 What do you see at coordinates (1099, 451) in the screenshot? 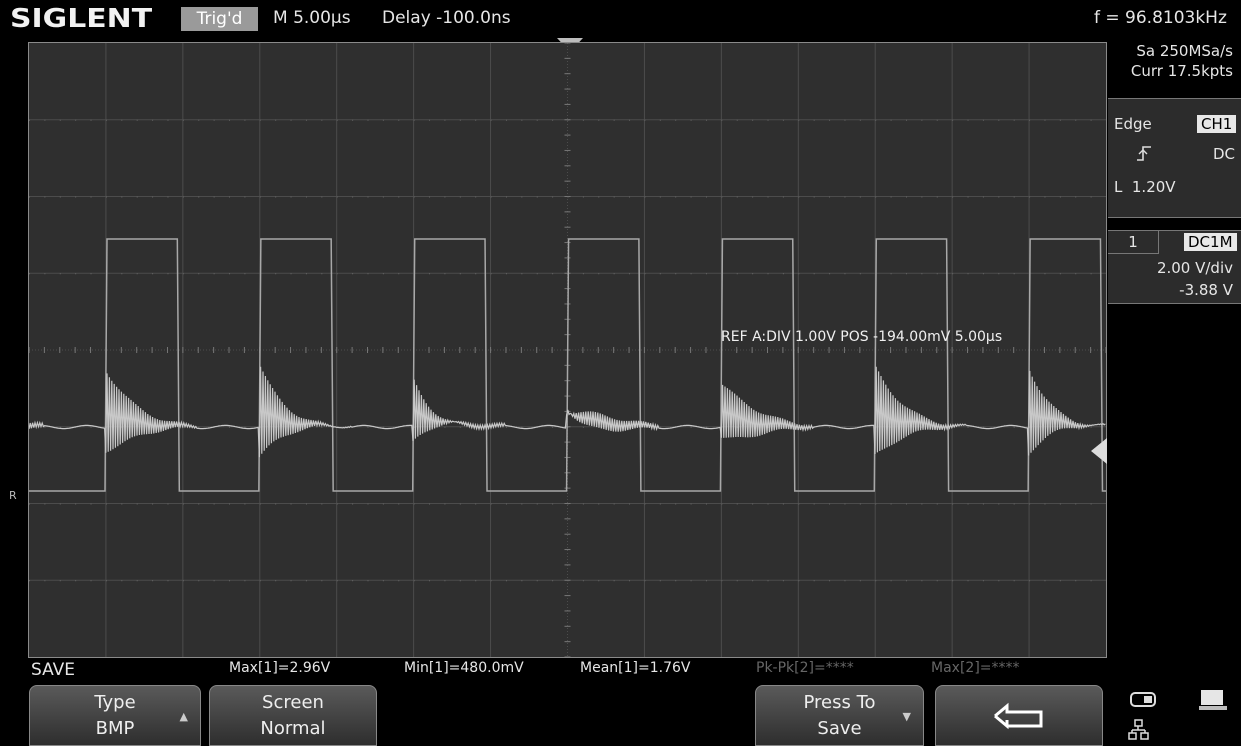
I see `trigger-level-marker` at bounding box center [1099, 451].